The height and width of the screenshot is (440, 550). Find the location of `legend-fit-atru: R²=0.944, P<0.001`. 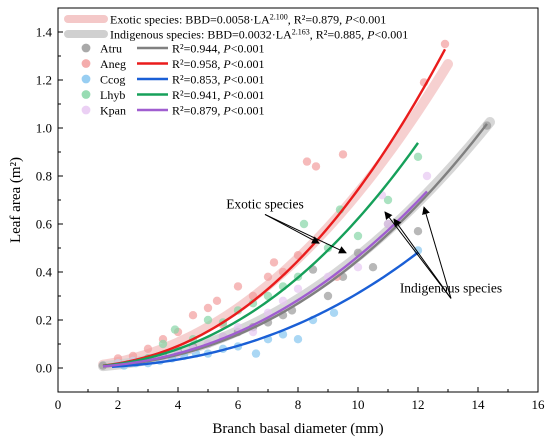

legend-fit-atru: R²=0.944, P<0.001 is located at coordinates (218, 49).